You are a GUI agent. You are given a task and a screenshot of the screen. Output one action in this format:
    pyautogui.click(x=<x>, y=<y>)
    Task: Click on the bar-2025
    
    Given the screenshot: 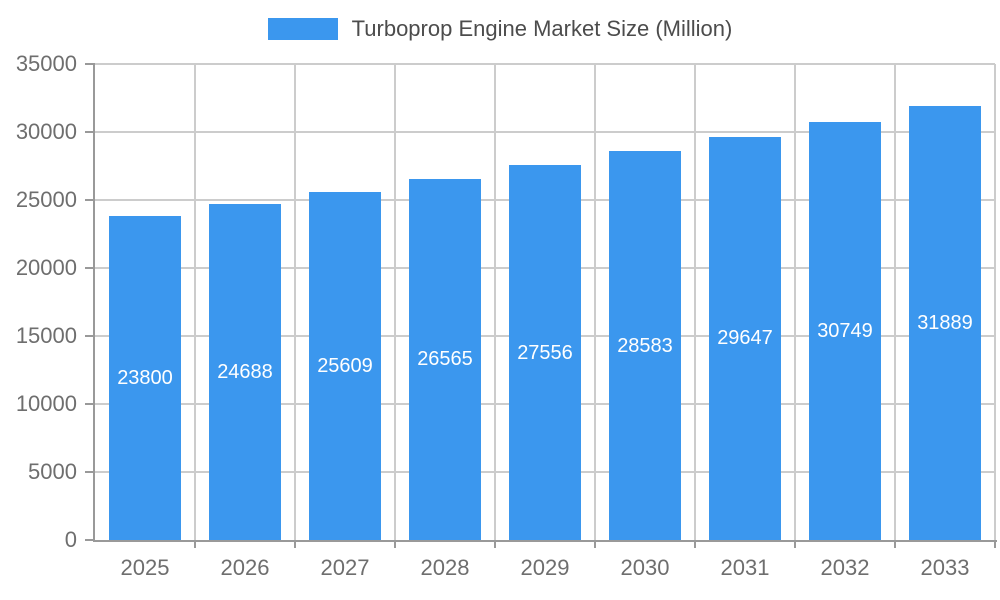 What is the action you would take?
    pyautogui.click(x=145, y=378)
    